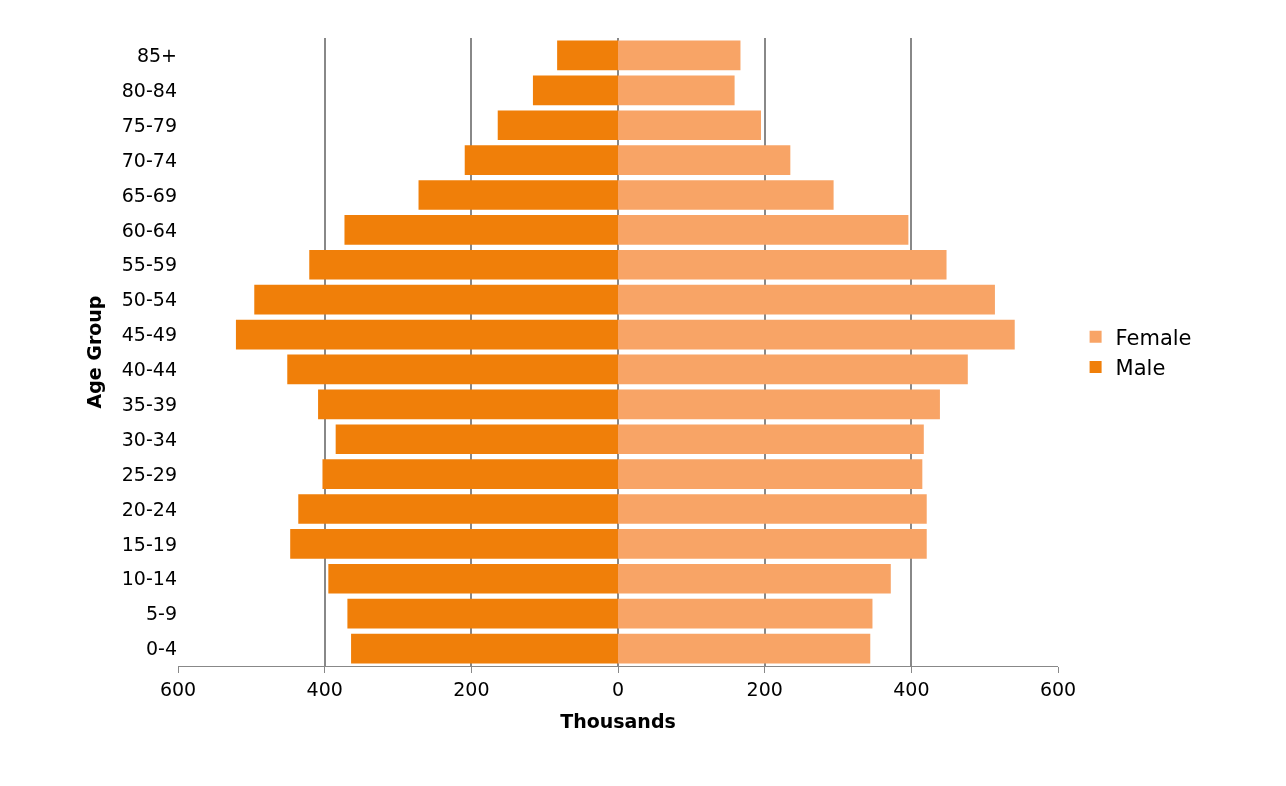 The image size is (1286, 786). Describe the element at coordinates (149, 159) in the screenshot. I see `y-tick-label: 70-74` at that location.